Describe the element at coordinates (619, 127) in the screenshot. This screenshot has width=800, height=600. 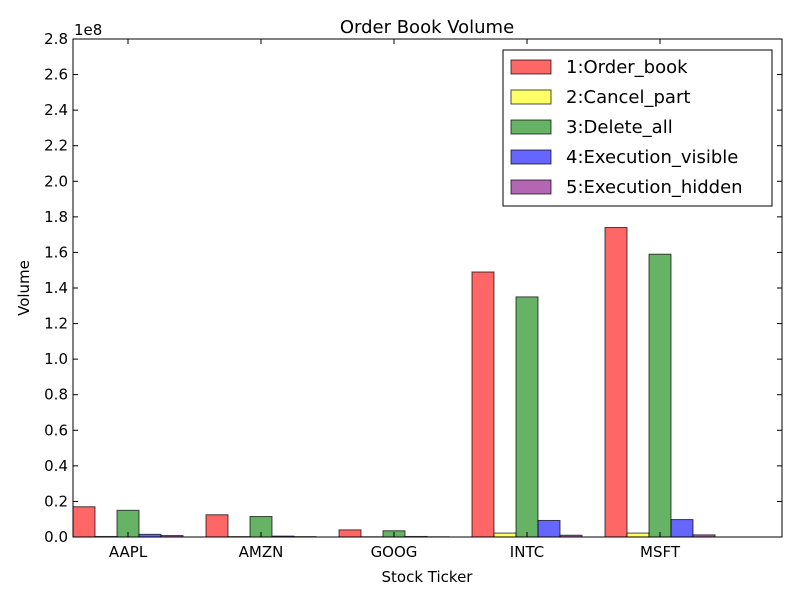
I see `legend-label: 3:Delete_all` at that location.